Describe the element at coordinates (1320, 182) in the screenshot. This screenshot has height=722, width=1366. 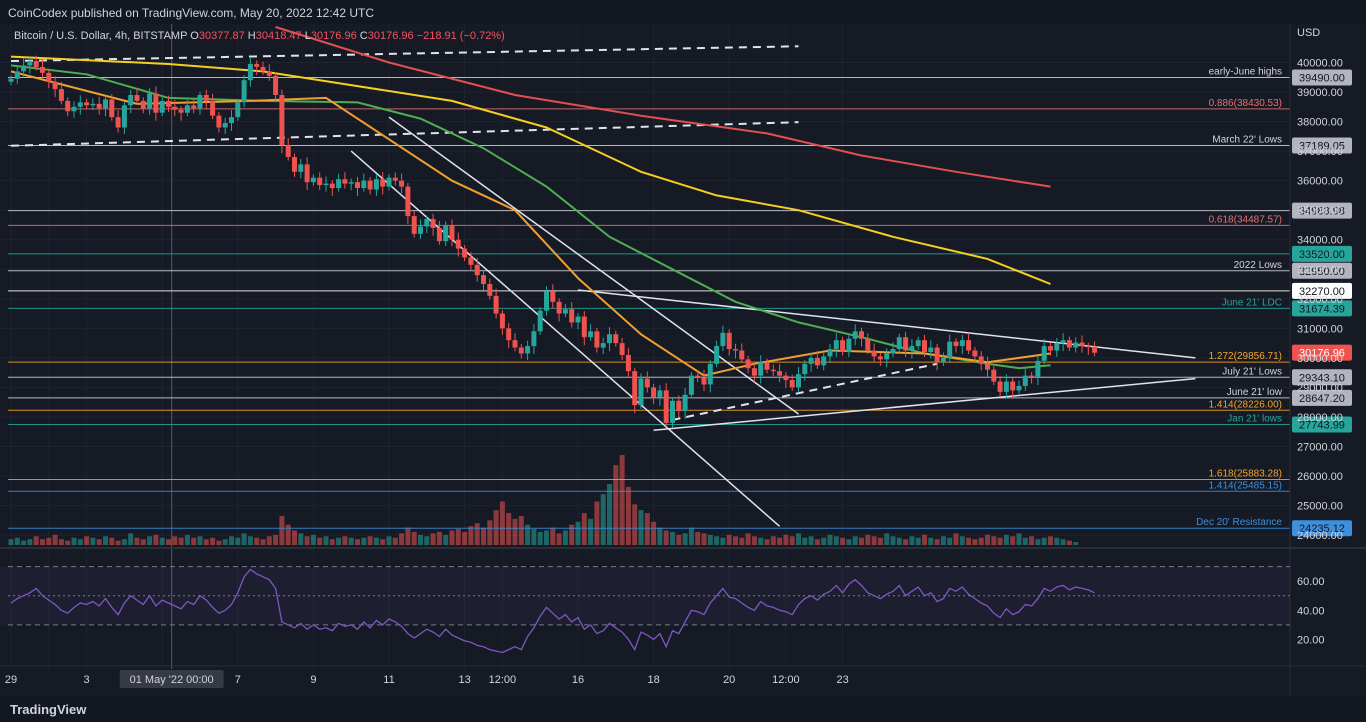
I see `y-tick-label: 36000.00` at that location.